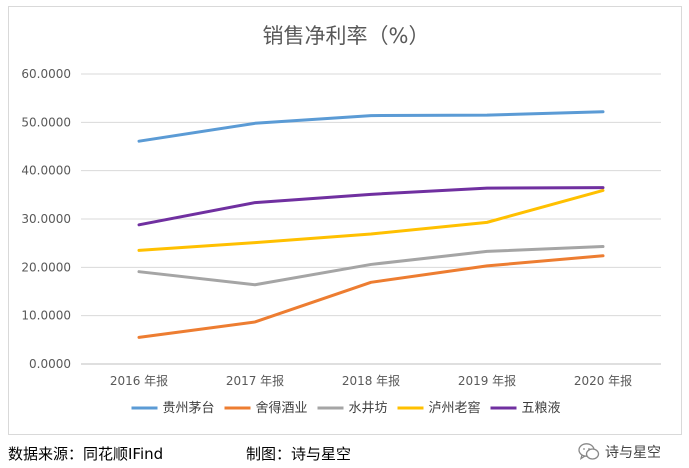 The width and height of the screenshot is (689, 468). Describe the element at coordinates (541, 408) in the screenshot. I see `legend-label: 五粮液` at that location.